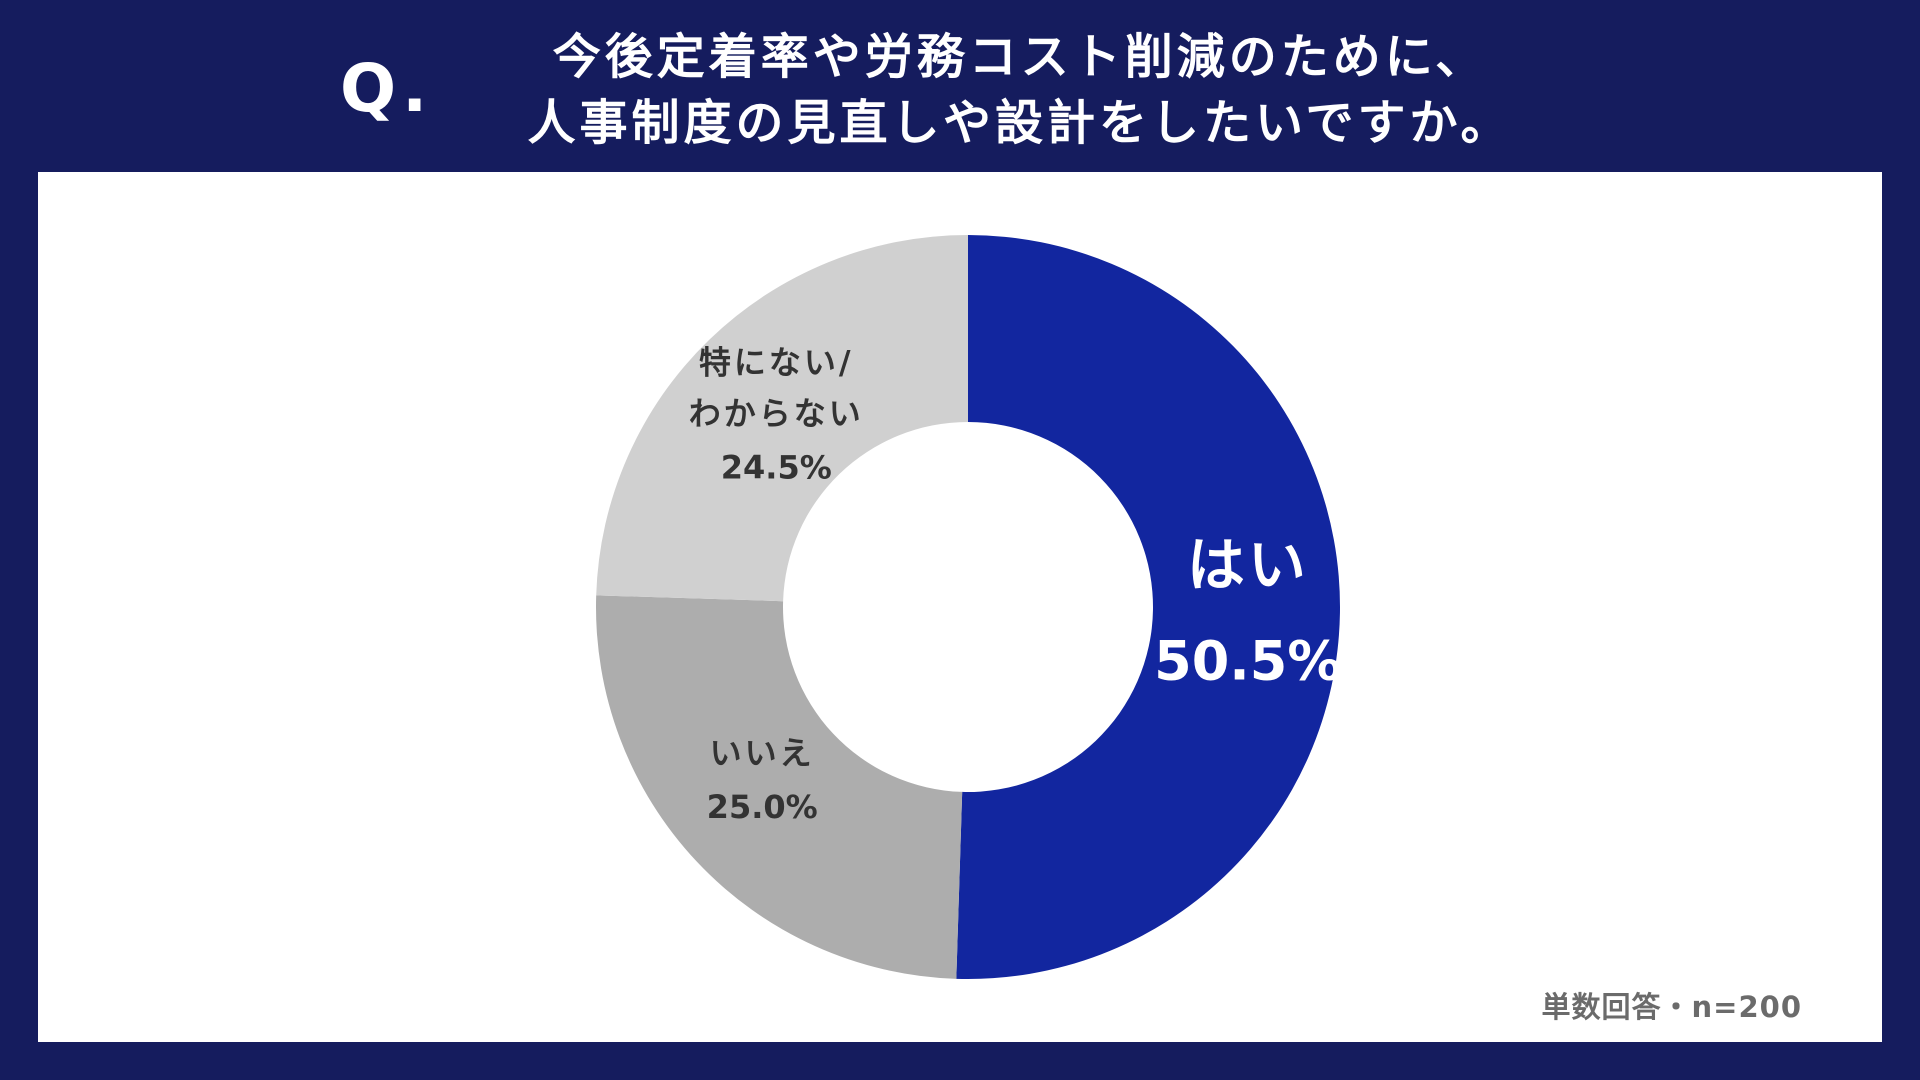 The width and height of the screenshot is (1920, 1080). I want to click on slice-label-1: はい, so click(1248, 565).